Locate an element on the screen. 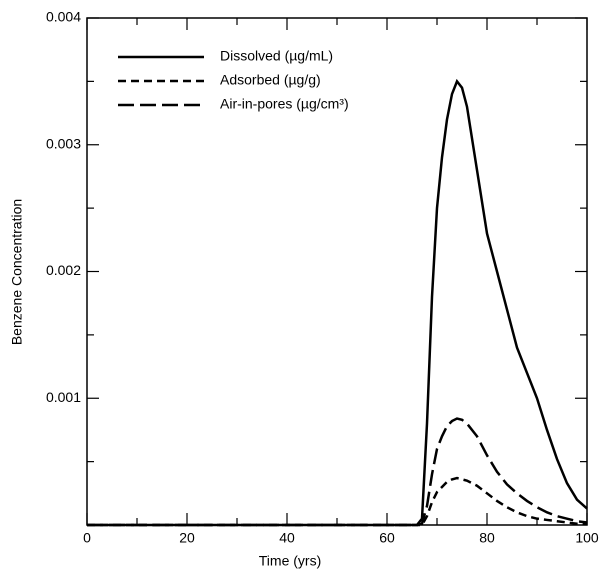  y-tick-label: 0.001 is located at coordinates (63, 397).